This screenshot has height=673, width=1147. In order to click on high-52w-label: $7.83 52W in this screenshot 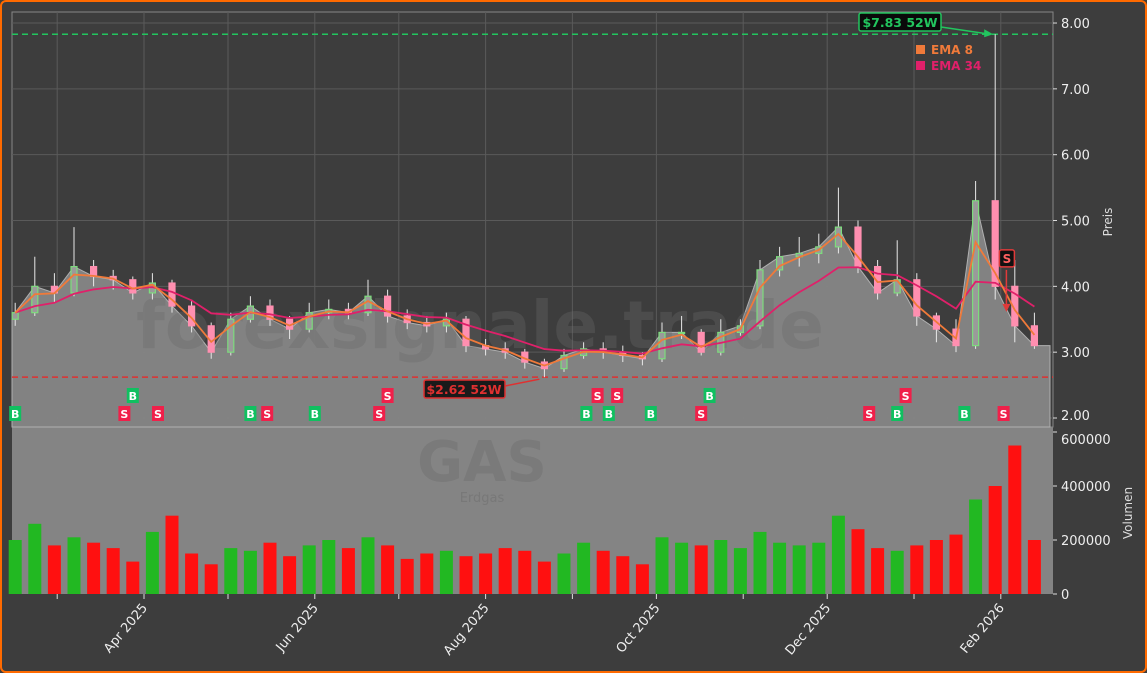, I will do `click(899, 22)`.